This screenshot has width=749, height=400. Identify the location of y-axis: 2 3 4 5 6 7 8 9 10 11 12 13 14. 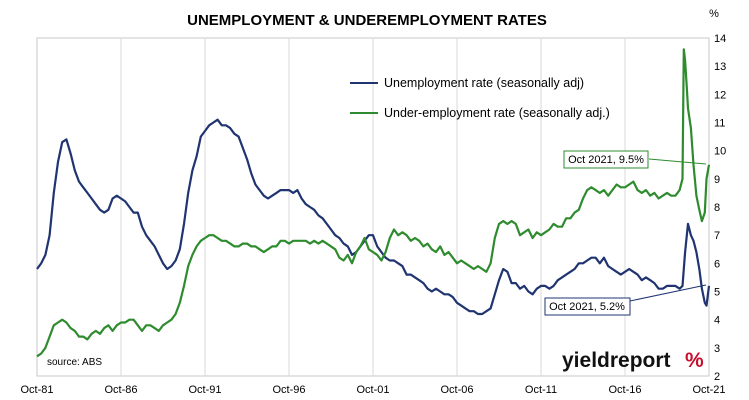
(720, 208).